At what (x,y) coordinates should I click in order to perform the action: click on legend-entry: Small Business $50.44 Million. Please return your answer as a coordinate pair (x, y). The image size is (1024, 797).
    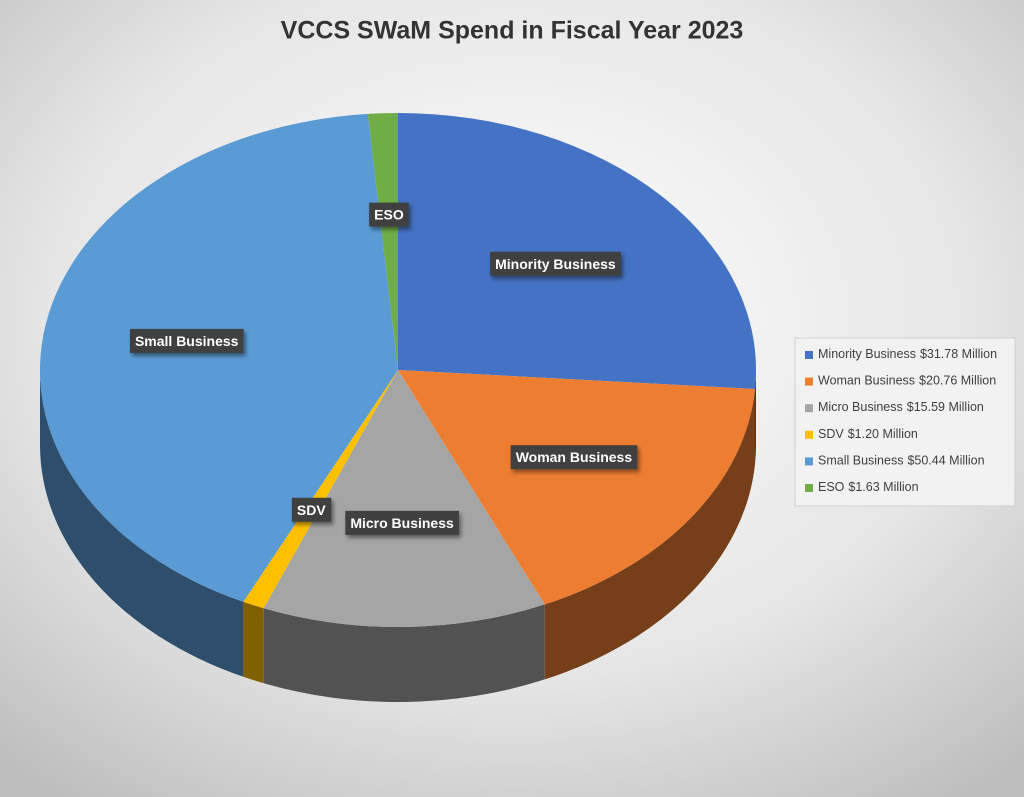
    Looking at the image, I should click on (901, 461).